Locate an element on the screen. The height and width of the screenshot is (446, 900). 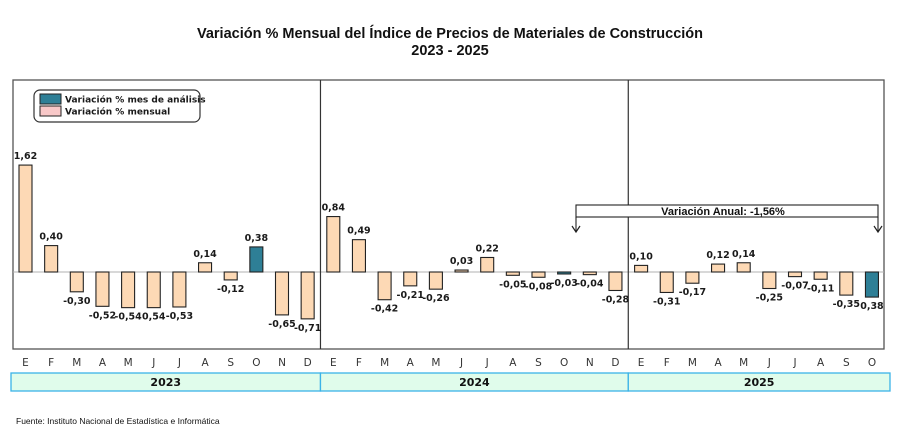
data-label: -0,31 is located at coordinates (666, 301).